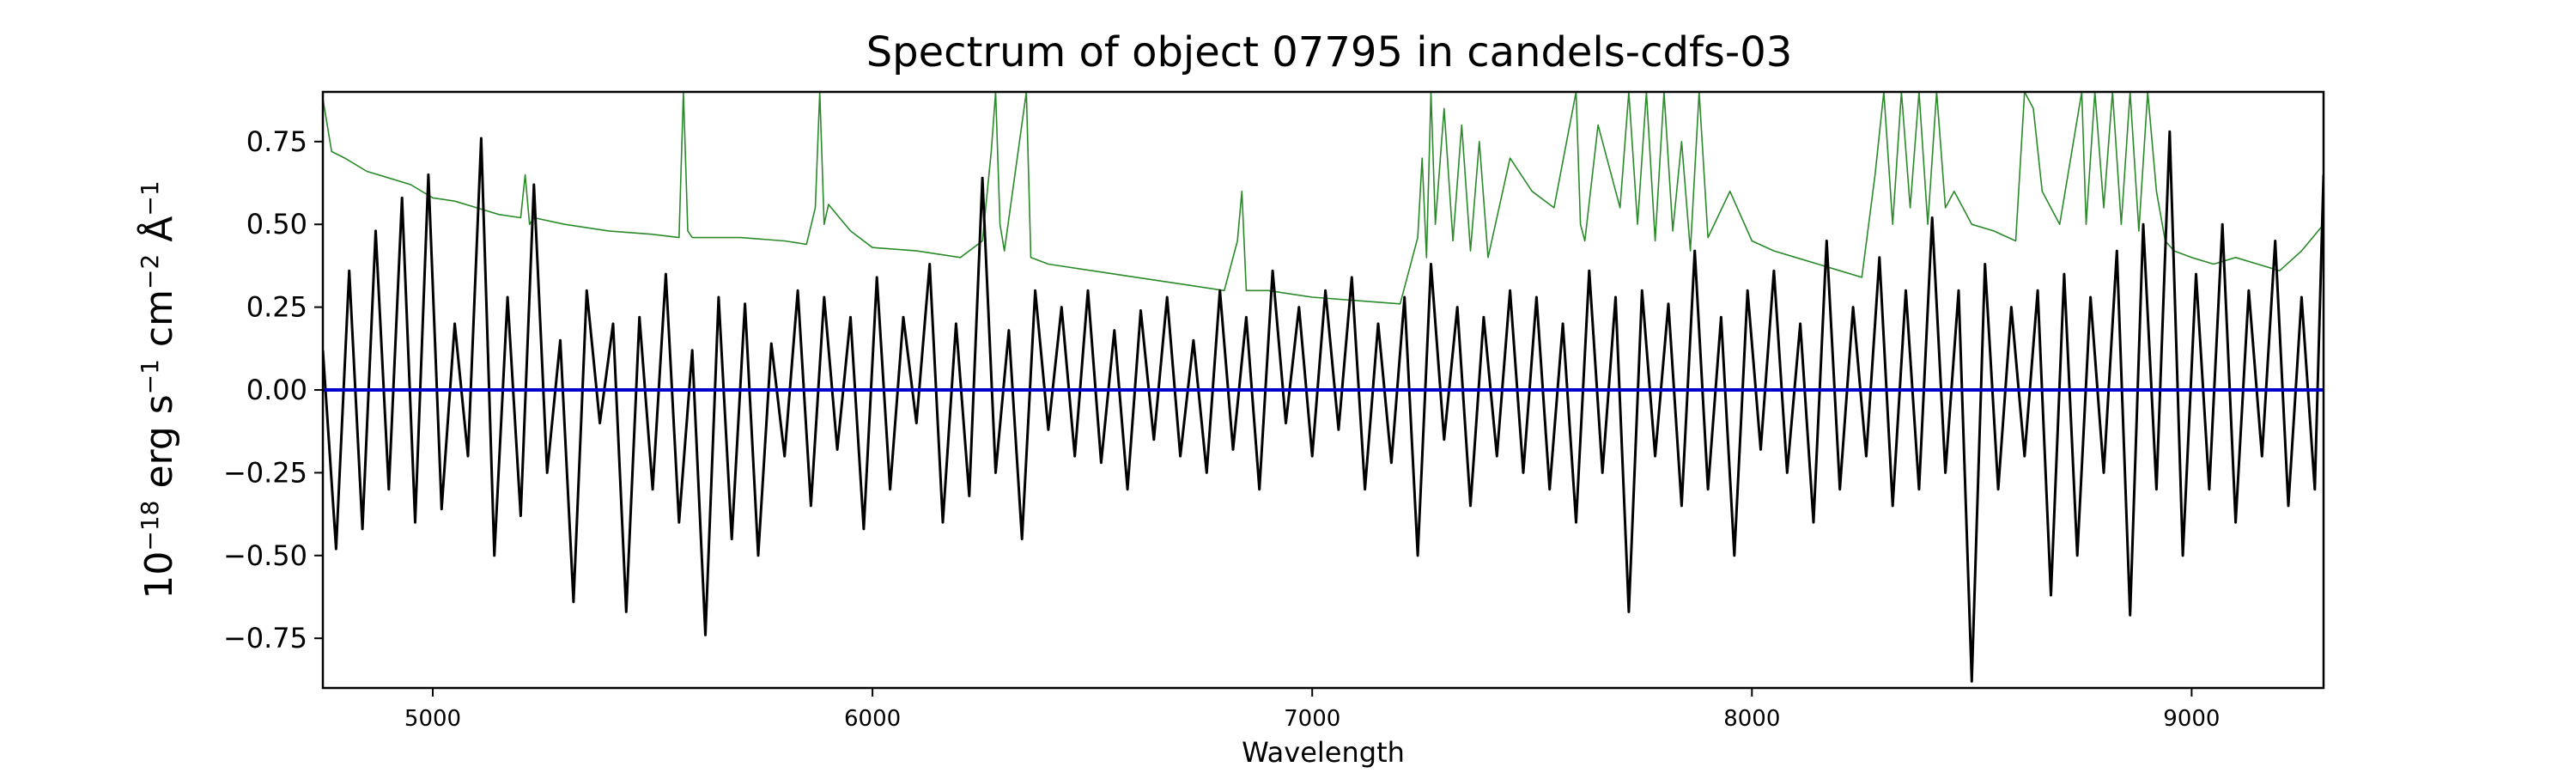 The image size is (2576, 773). I want to click on y-tick-label: −0.75, so click(265, 638).